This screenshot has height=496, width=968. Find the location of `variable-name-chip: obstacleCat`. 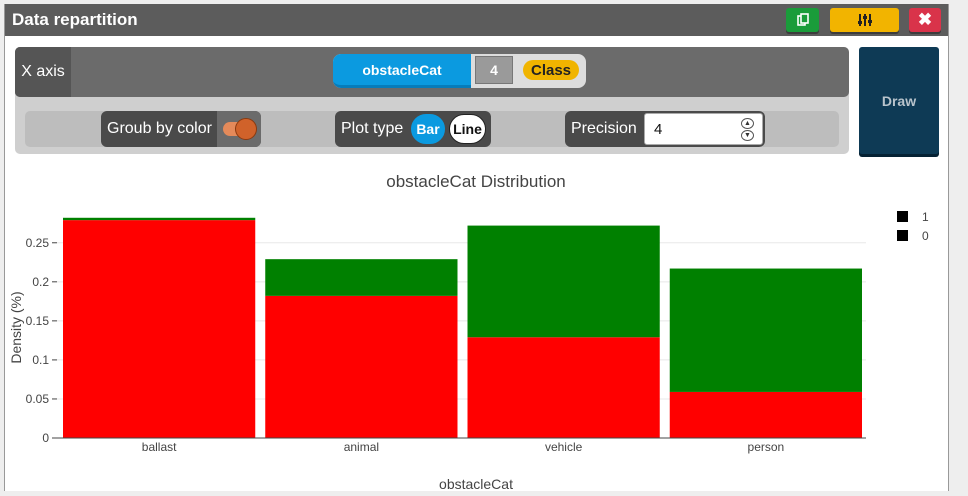

variable-name-chip: obstacleCat is located at coordinates (402, 71).